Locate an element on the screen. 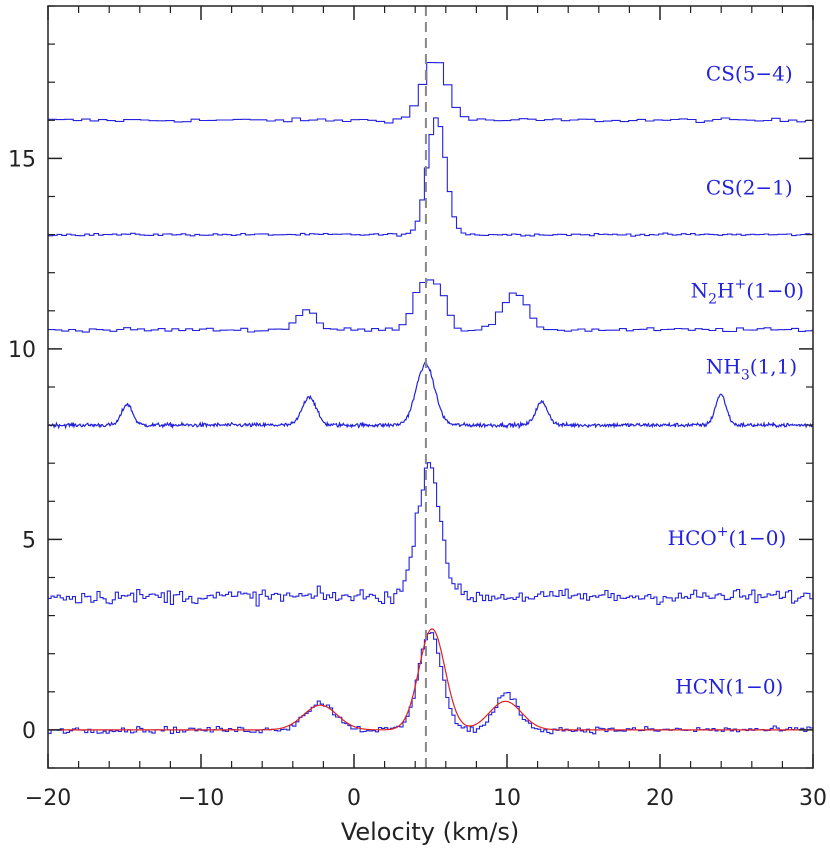 Image resolution: width=830 pixels, height=850 pixels. x-axis-title: Velocity (km/s) is located at coordinates (430, 832).